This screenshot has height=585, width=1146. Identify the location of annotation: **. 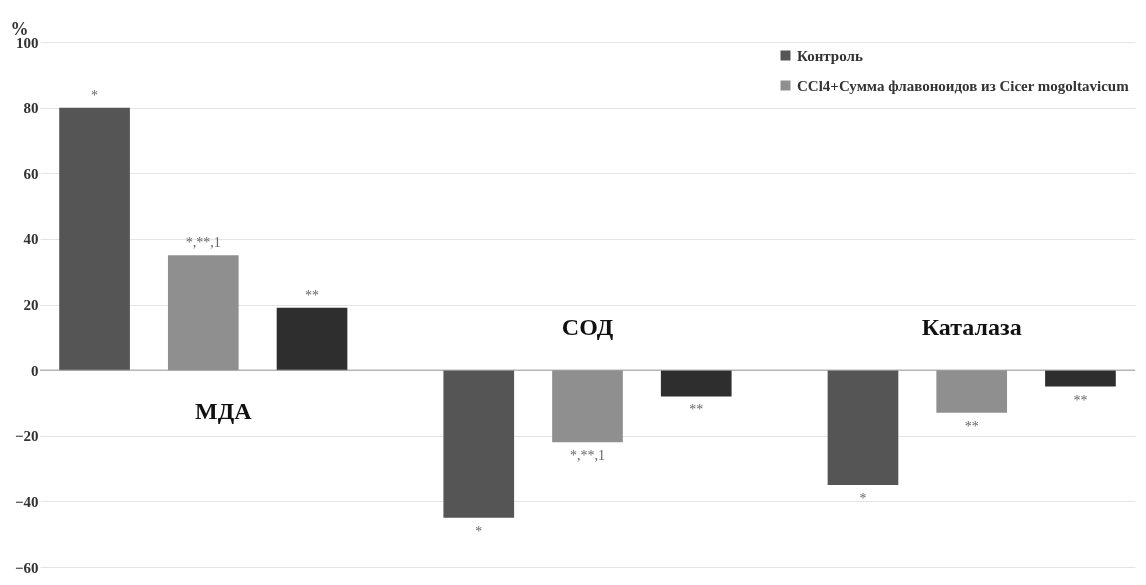
(971, 426).